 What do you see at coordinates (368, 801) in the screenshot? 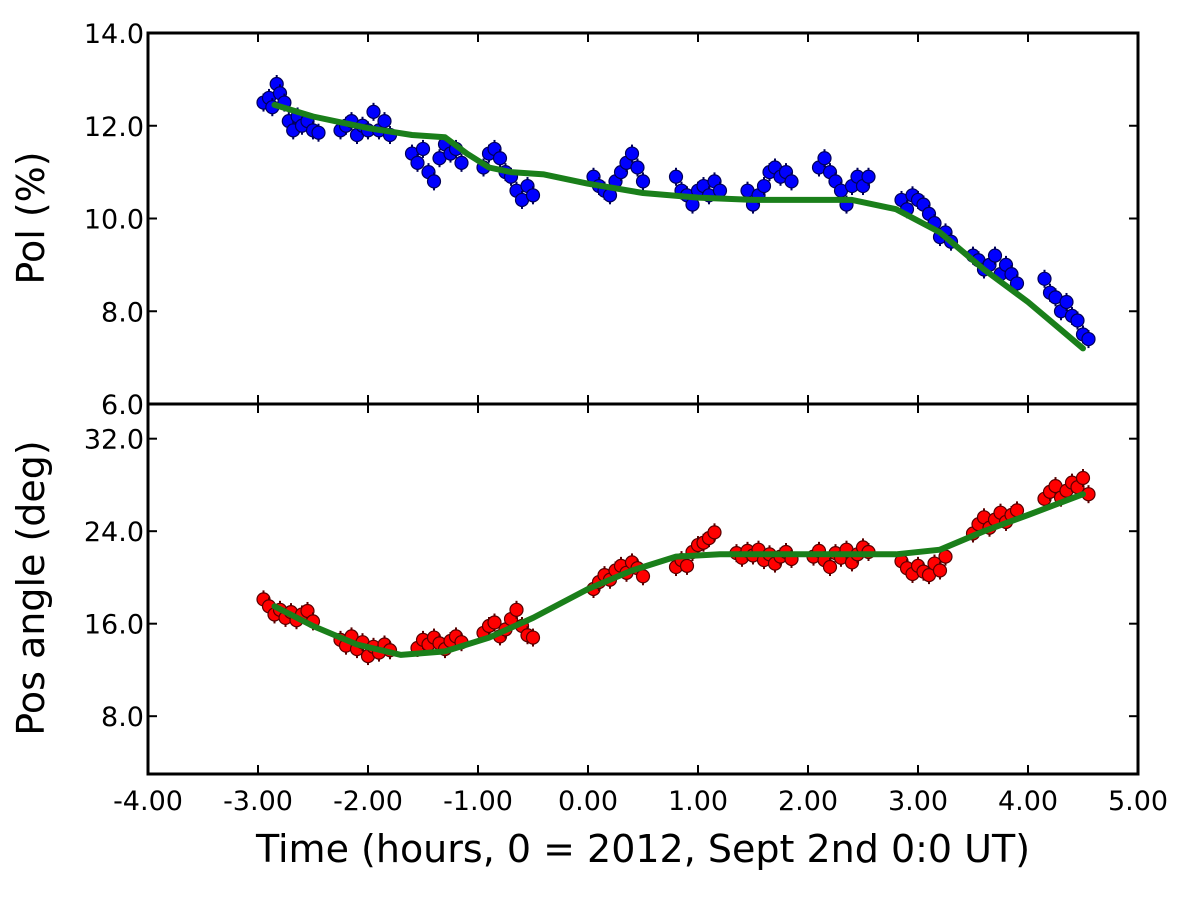
I see `bottom-x-tick-label: -2.00` at bounding box center [368, 801].